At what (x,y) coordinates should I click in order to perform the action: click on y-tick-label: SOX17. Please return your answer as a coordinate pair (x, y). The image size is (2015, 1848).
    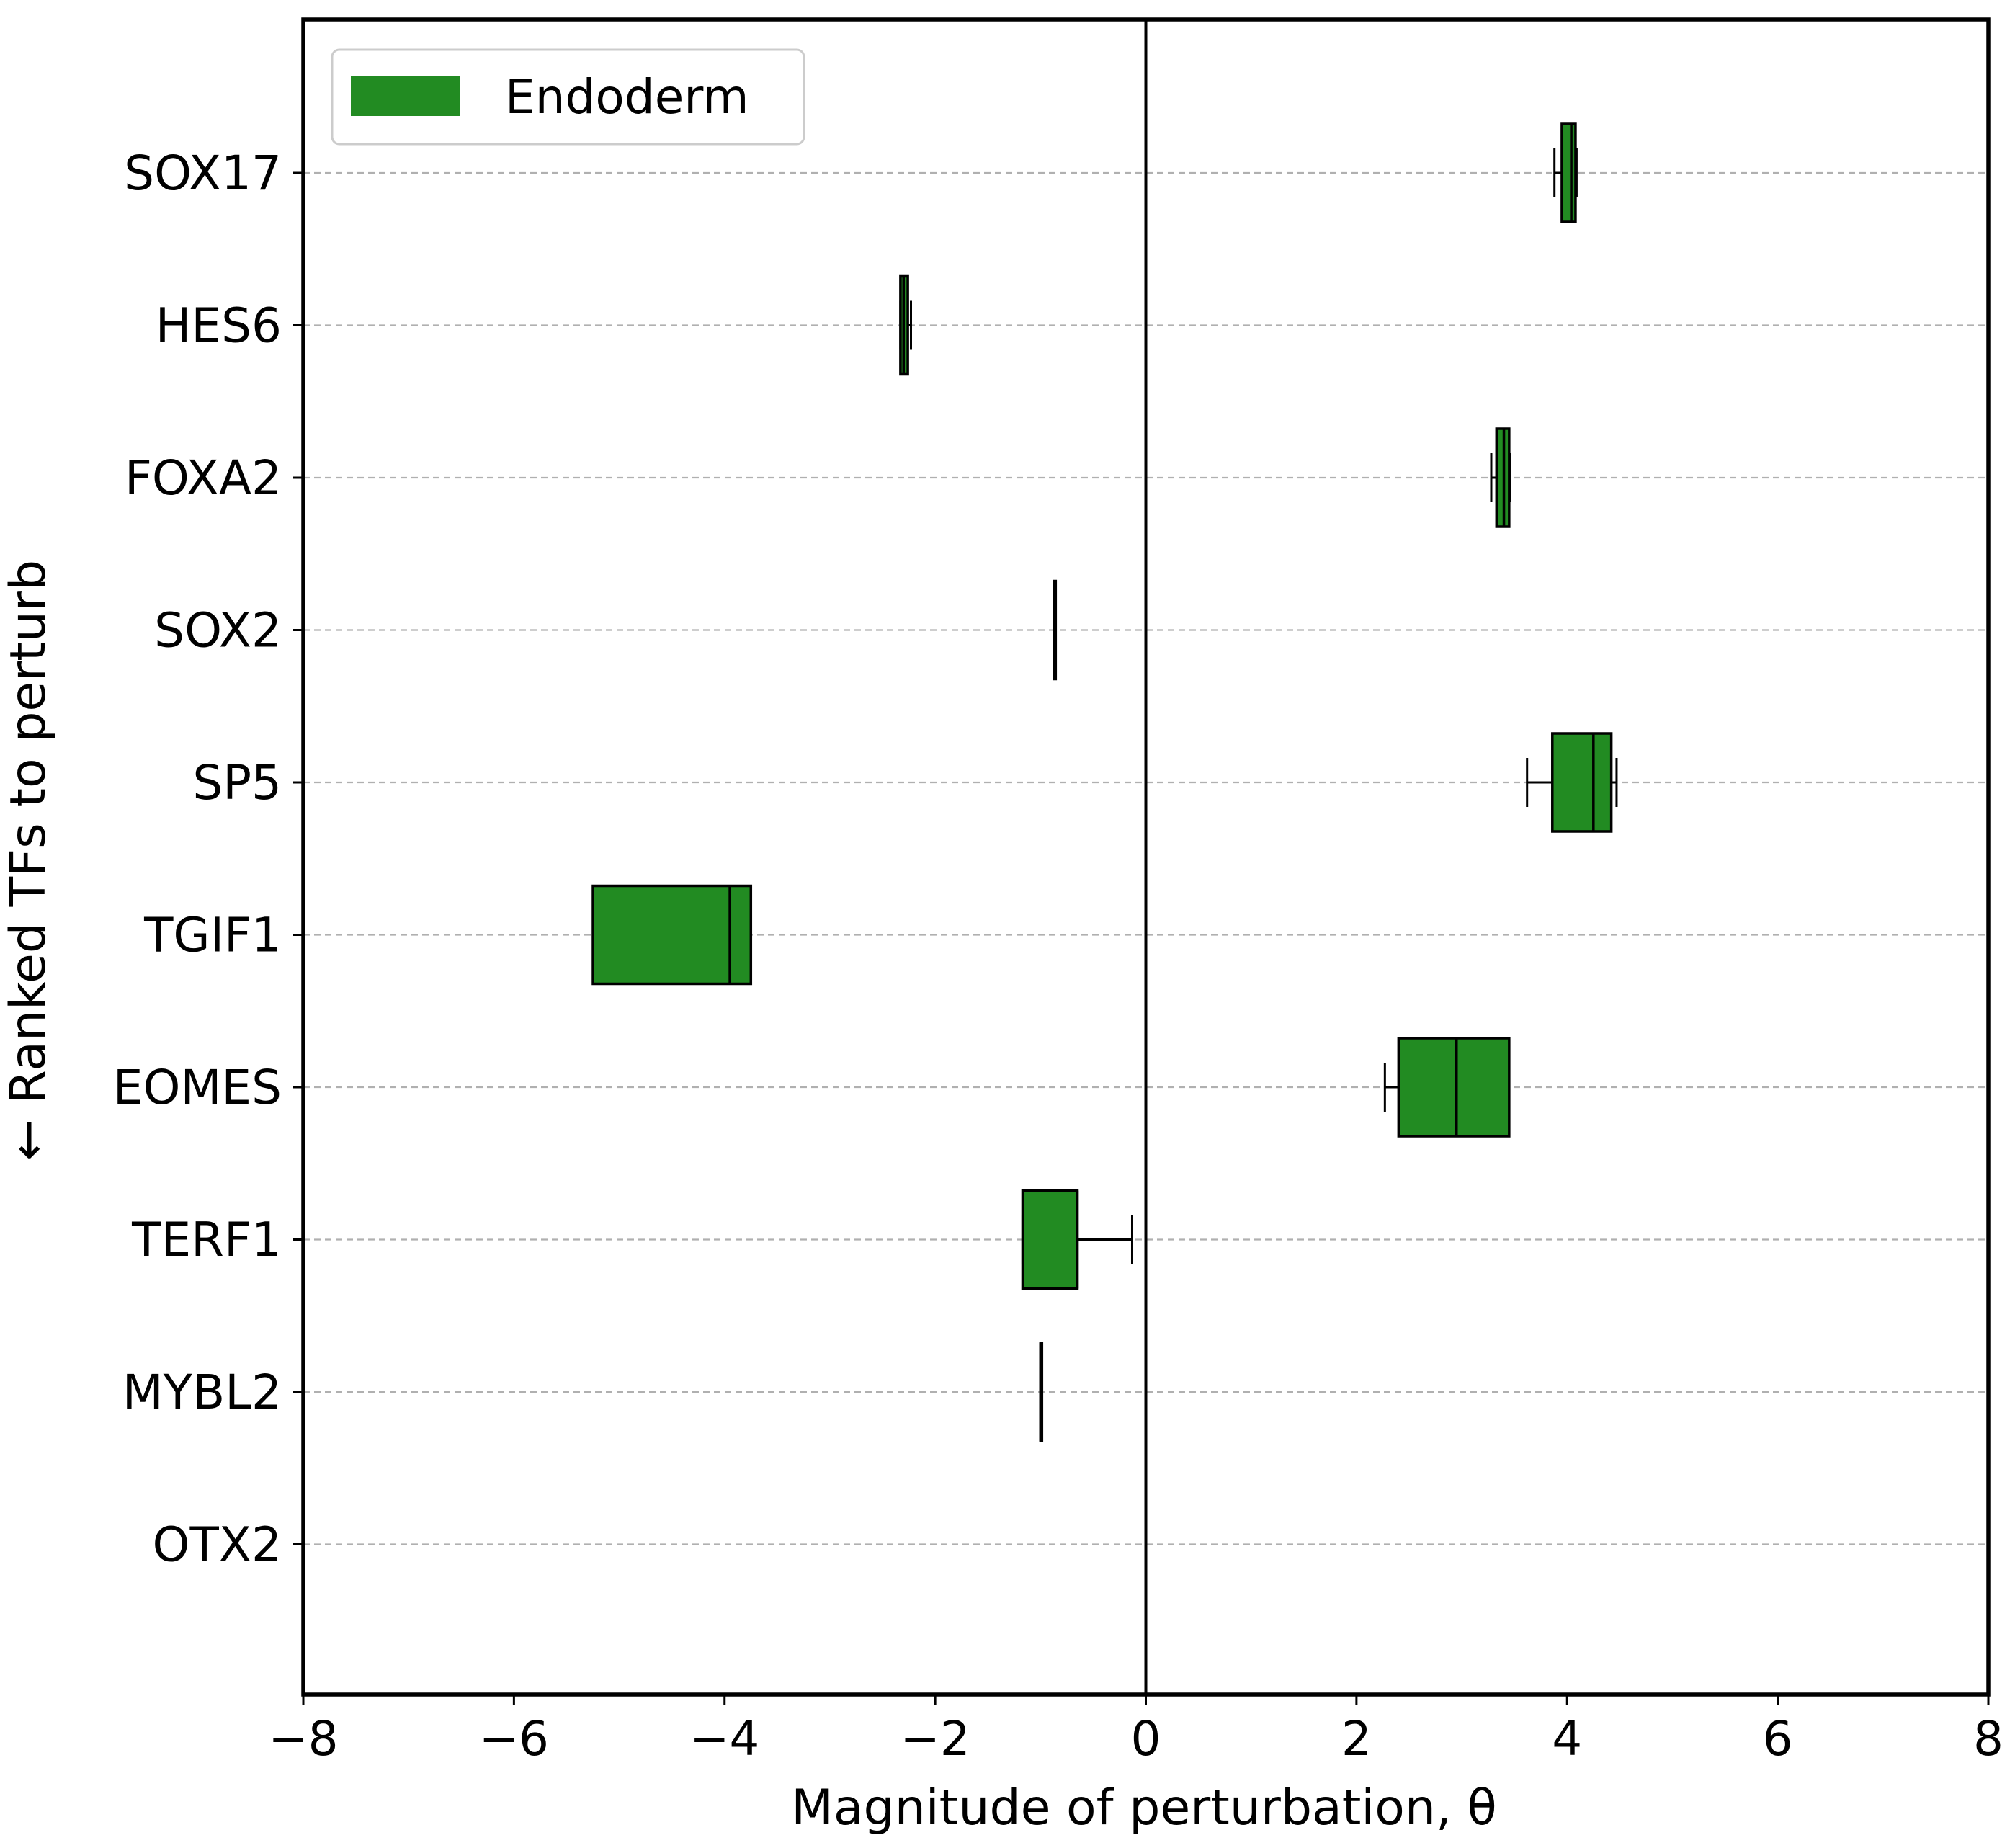
    Looking at the image, I should click on (203, 173).